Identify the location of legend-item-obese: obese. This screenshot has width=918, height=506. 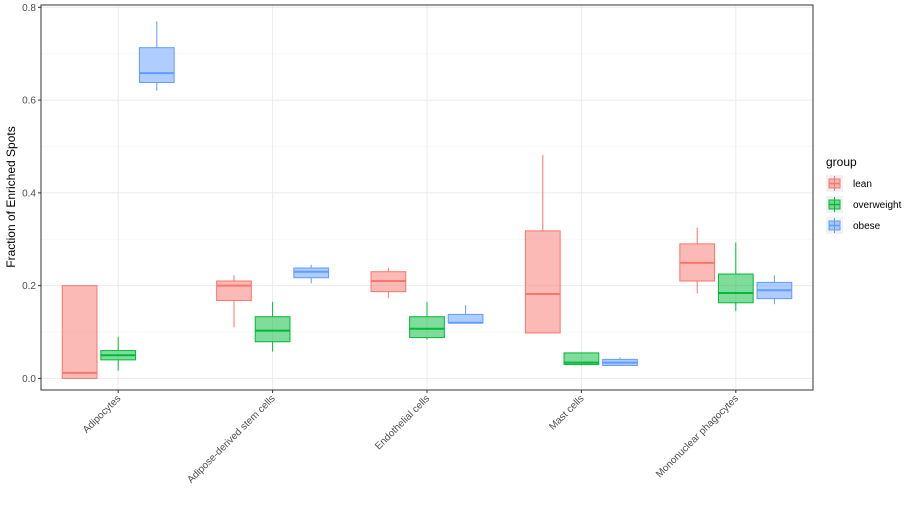
(853, 225).